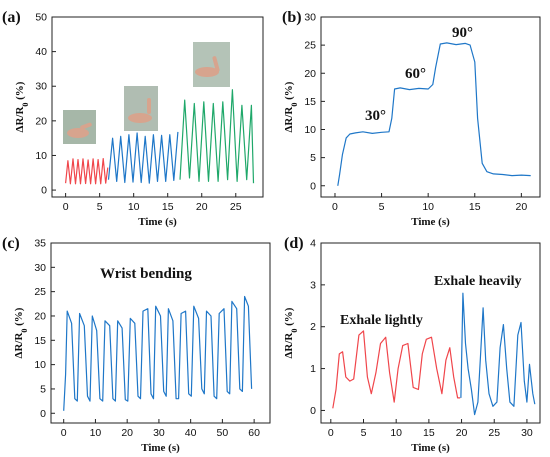  I want to click on panel-label-d: (d), so click(294, 243).